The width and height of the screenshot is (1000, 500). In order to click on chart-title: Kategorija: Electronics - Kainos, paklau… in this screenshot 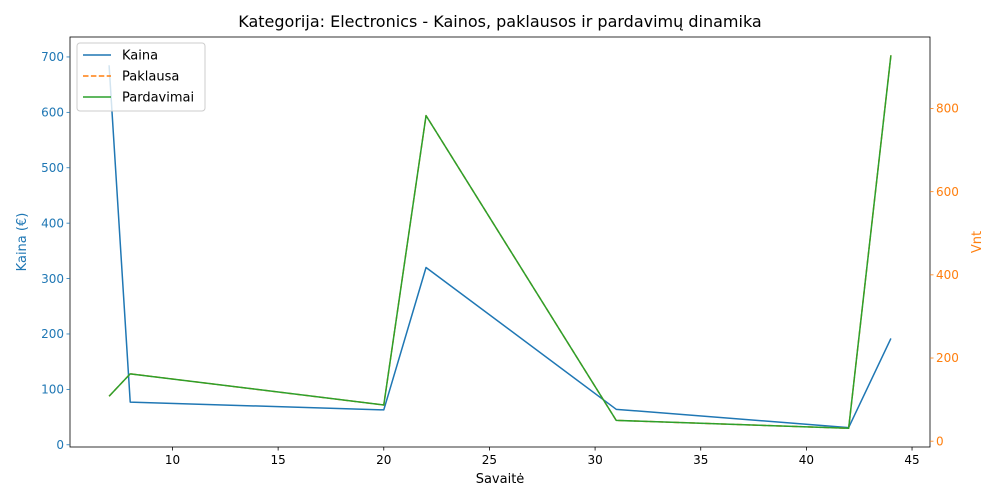, I will do `click(499, 21)`.